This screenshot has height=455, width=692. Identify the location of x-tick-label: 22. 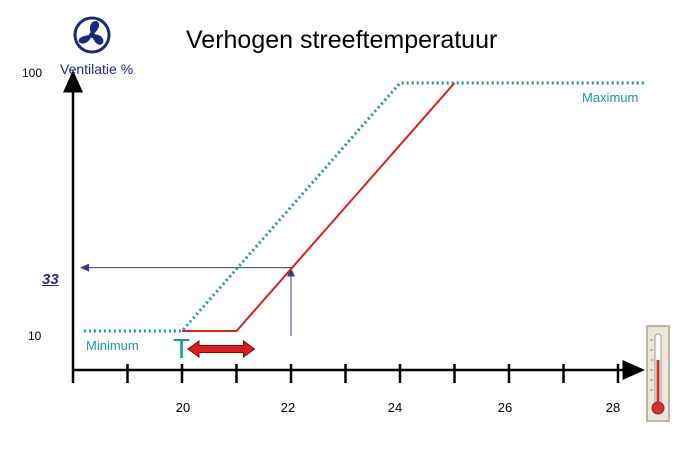
(288, 407).